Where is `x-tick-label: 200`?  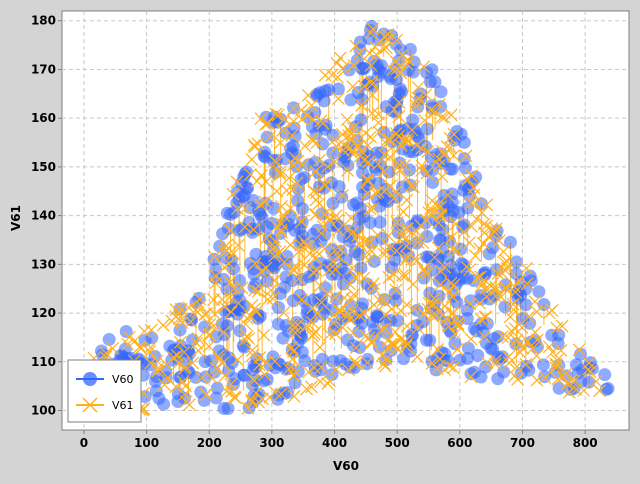
x-tick-label: 200 is located at coordinates (209, 443).